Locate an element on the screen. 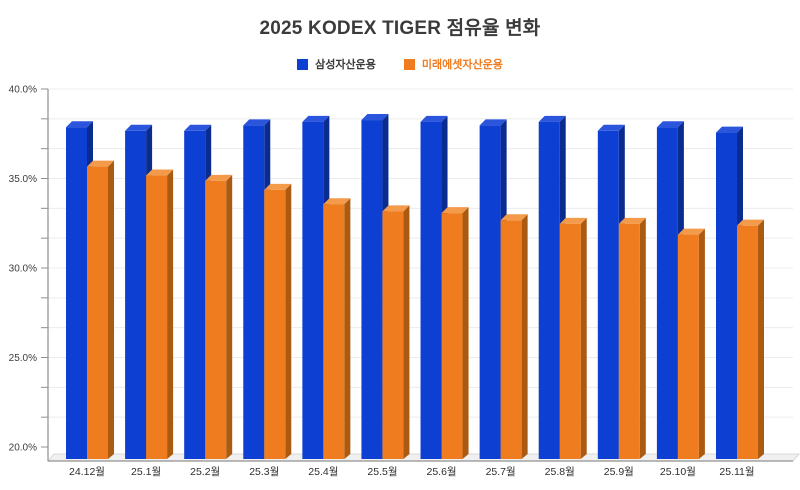 The width and height of the screenshot is (800, 490). bar-삼성자산운용-25.4월 is located at coordinates (313, 290).